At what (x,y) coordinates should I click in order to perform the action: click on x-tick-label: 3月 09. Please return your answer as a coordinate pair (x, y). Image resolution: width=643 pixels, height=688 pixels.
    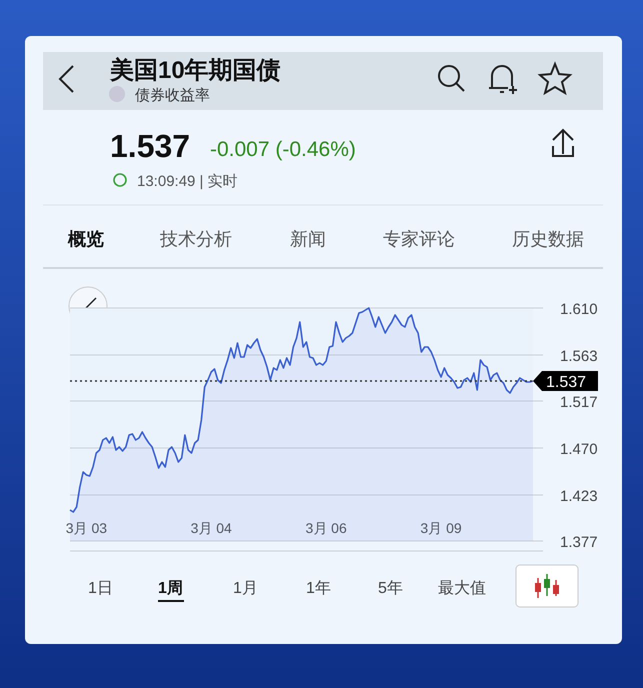
    Looking at the image, I should click on (441, 528).